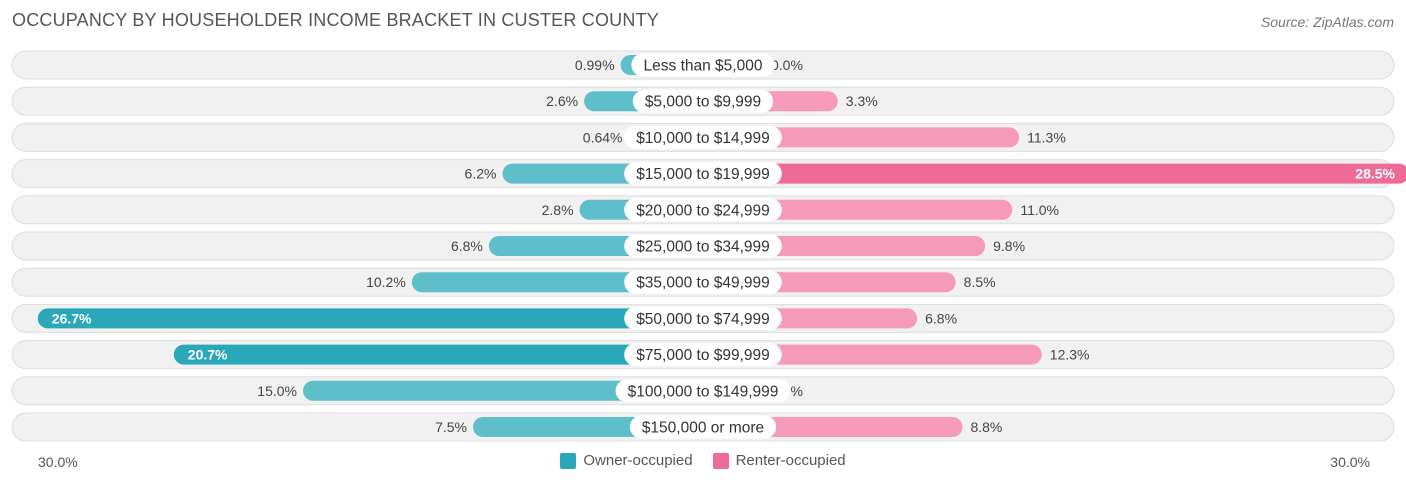 The image size is (1406, 486). I want to click on category-label: $50,000 to $74,999, so click(703, 319).